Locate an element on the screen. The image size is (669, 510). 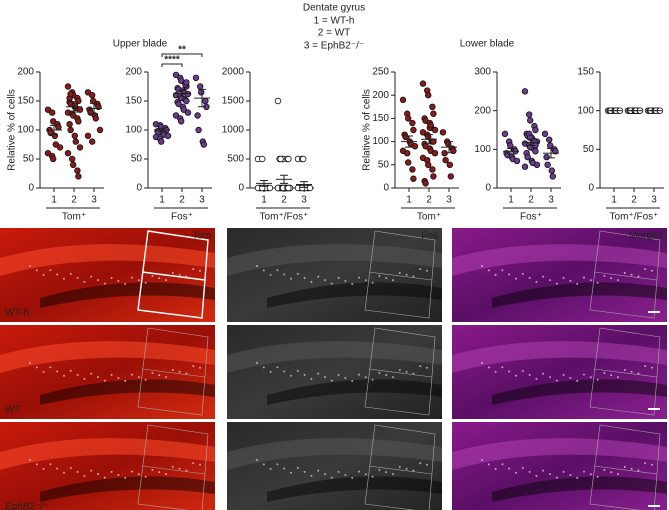
x-label: Tom⁺ is located at coordinates (74, 217).